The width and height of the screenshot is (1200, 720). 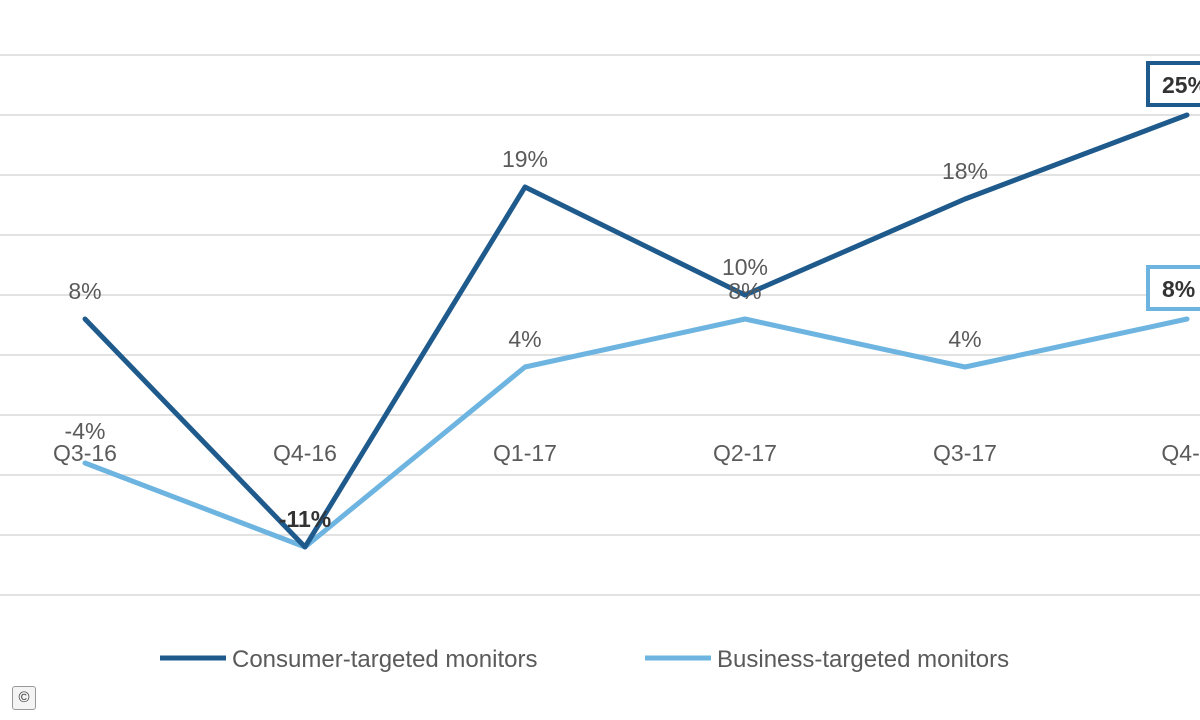 I want to click on x-tick-label: Q4-1, so click(x=1180, y=453).